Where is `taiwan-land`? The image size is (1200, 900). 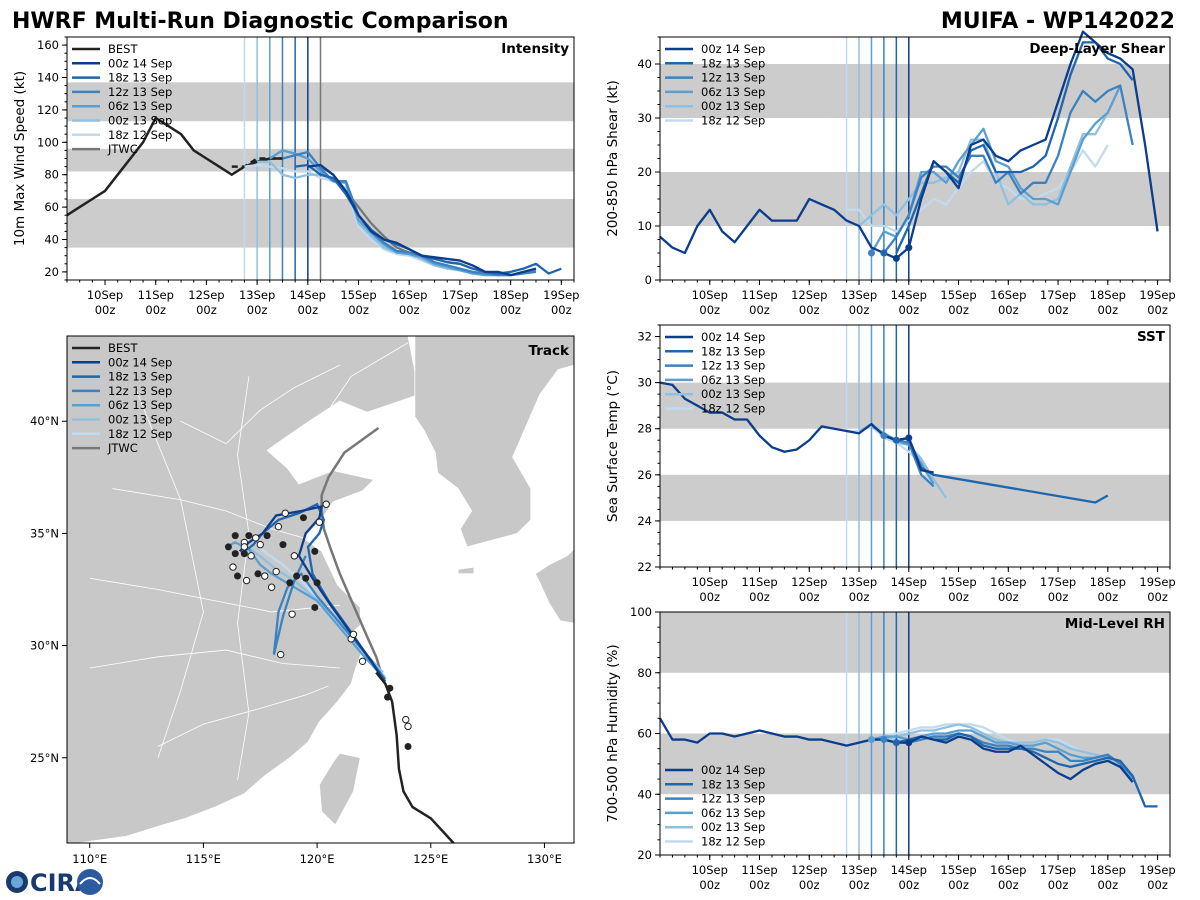
taiwan-land is located at coordinates (339, 789).